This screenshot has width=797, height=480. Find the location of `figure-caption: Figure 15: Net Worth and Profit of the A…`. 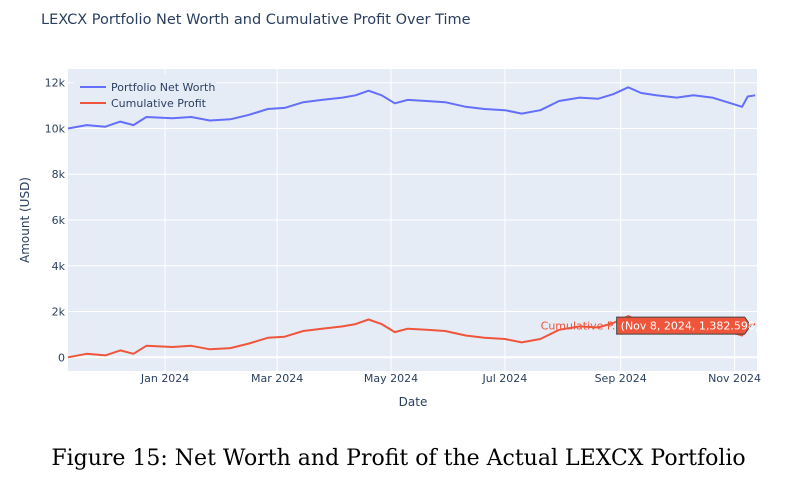

figure-caption: Figure 15: Net Worth and Profit of the A… is located at coordinates (398, 458).